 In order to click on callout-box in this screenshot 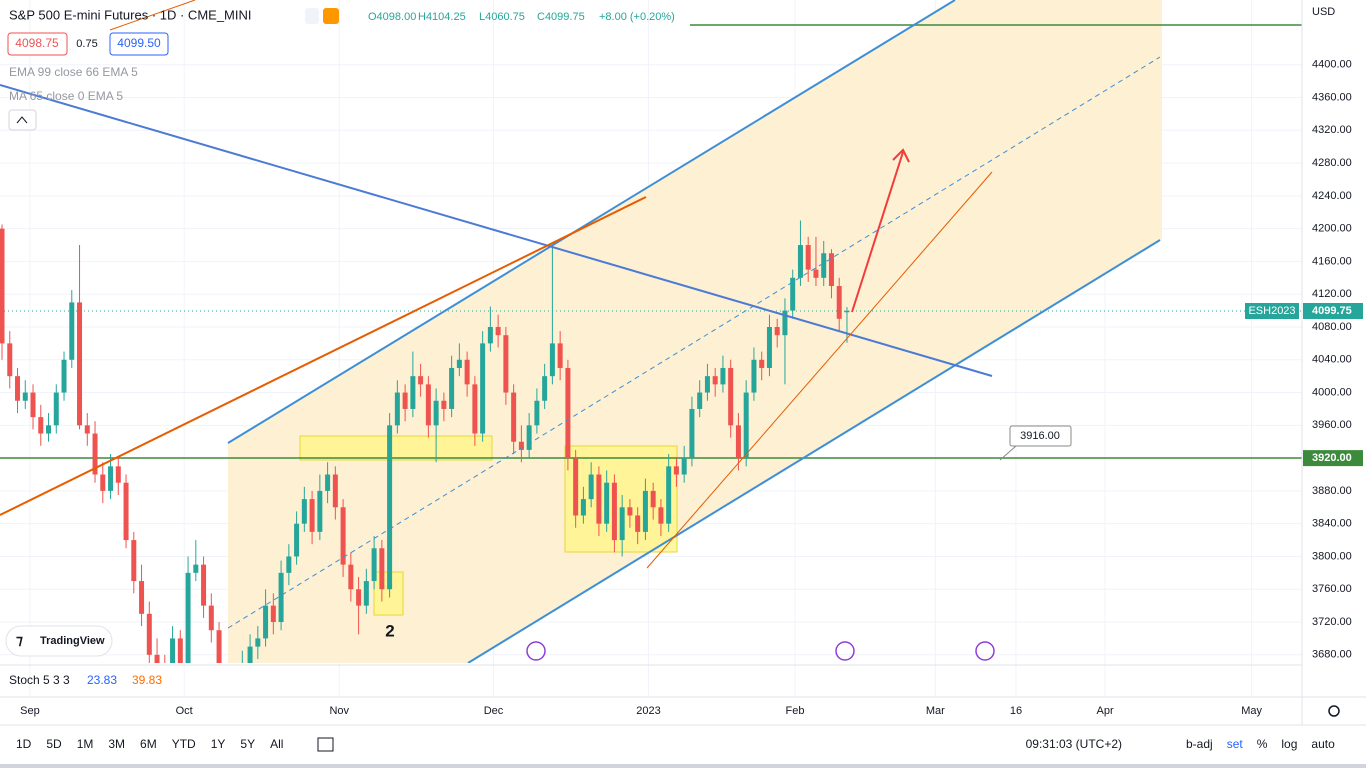, I will do `click(1040, 436)`.